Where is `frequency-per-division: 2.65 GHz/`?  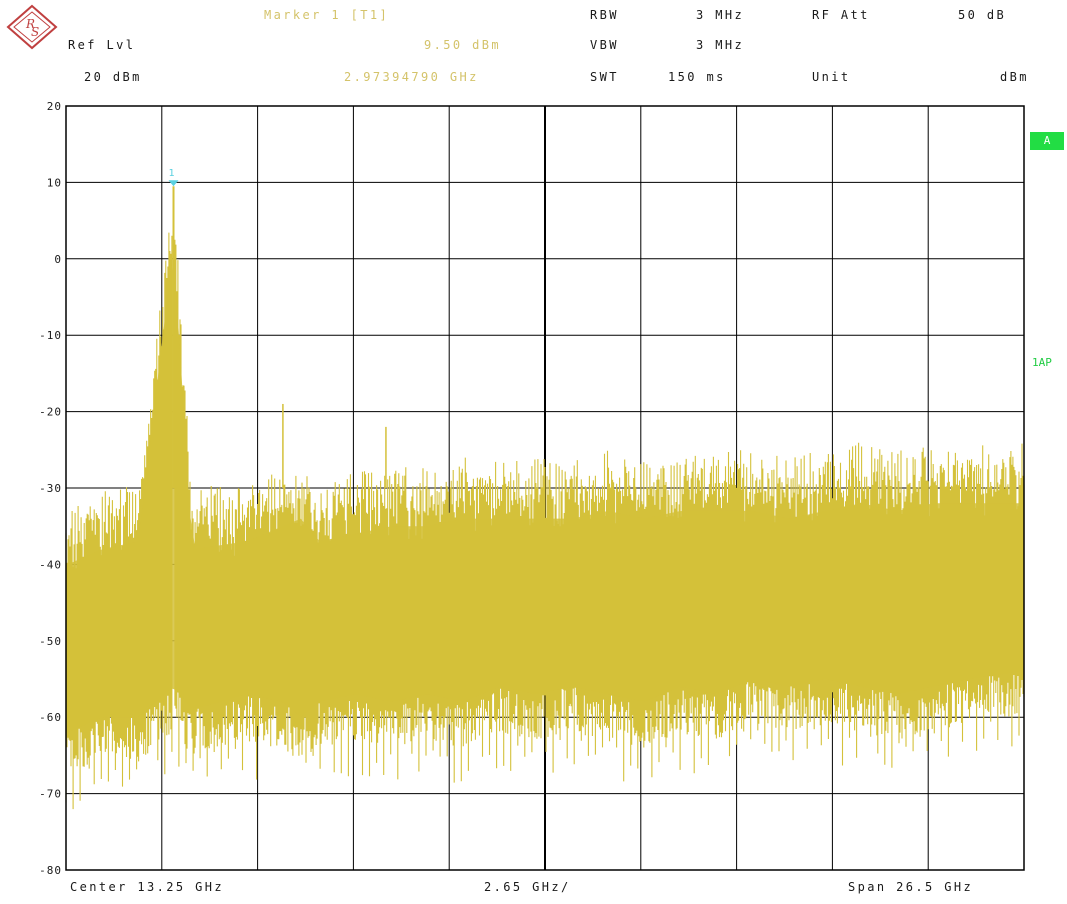 frequency-per-division: 2.65 GHz/ is located at coordinates (527, 887).